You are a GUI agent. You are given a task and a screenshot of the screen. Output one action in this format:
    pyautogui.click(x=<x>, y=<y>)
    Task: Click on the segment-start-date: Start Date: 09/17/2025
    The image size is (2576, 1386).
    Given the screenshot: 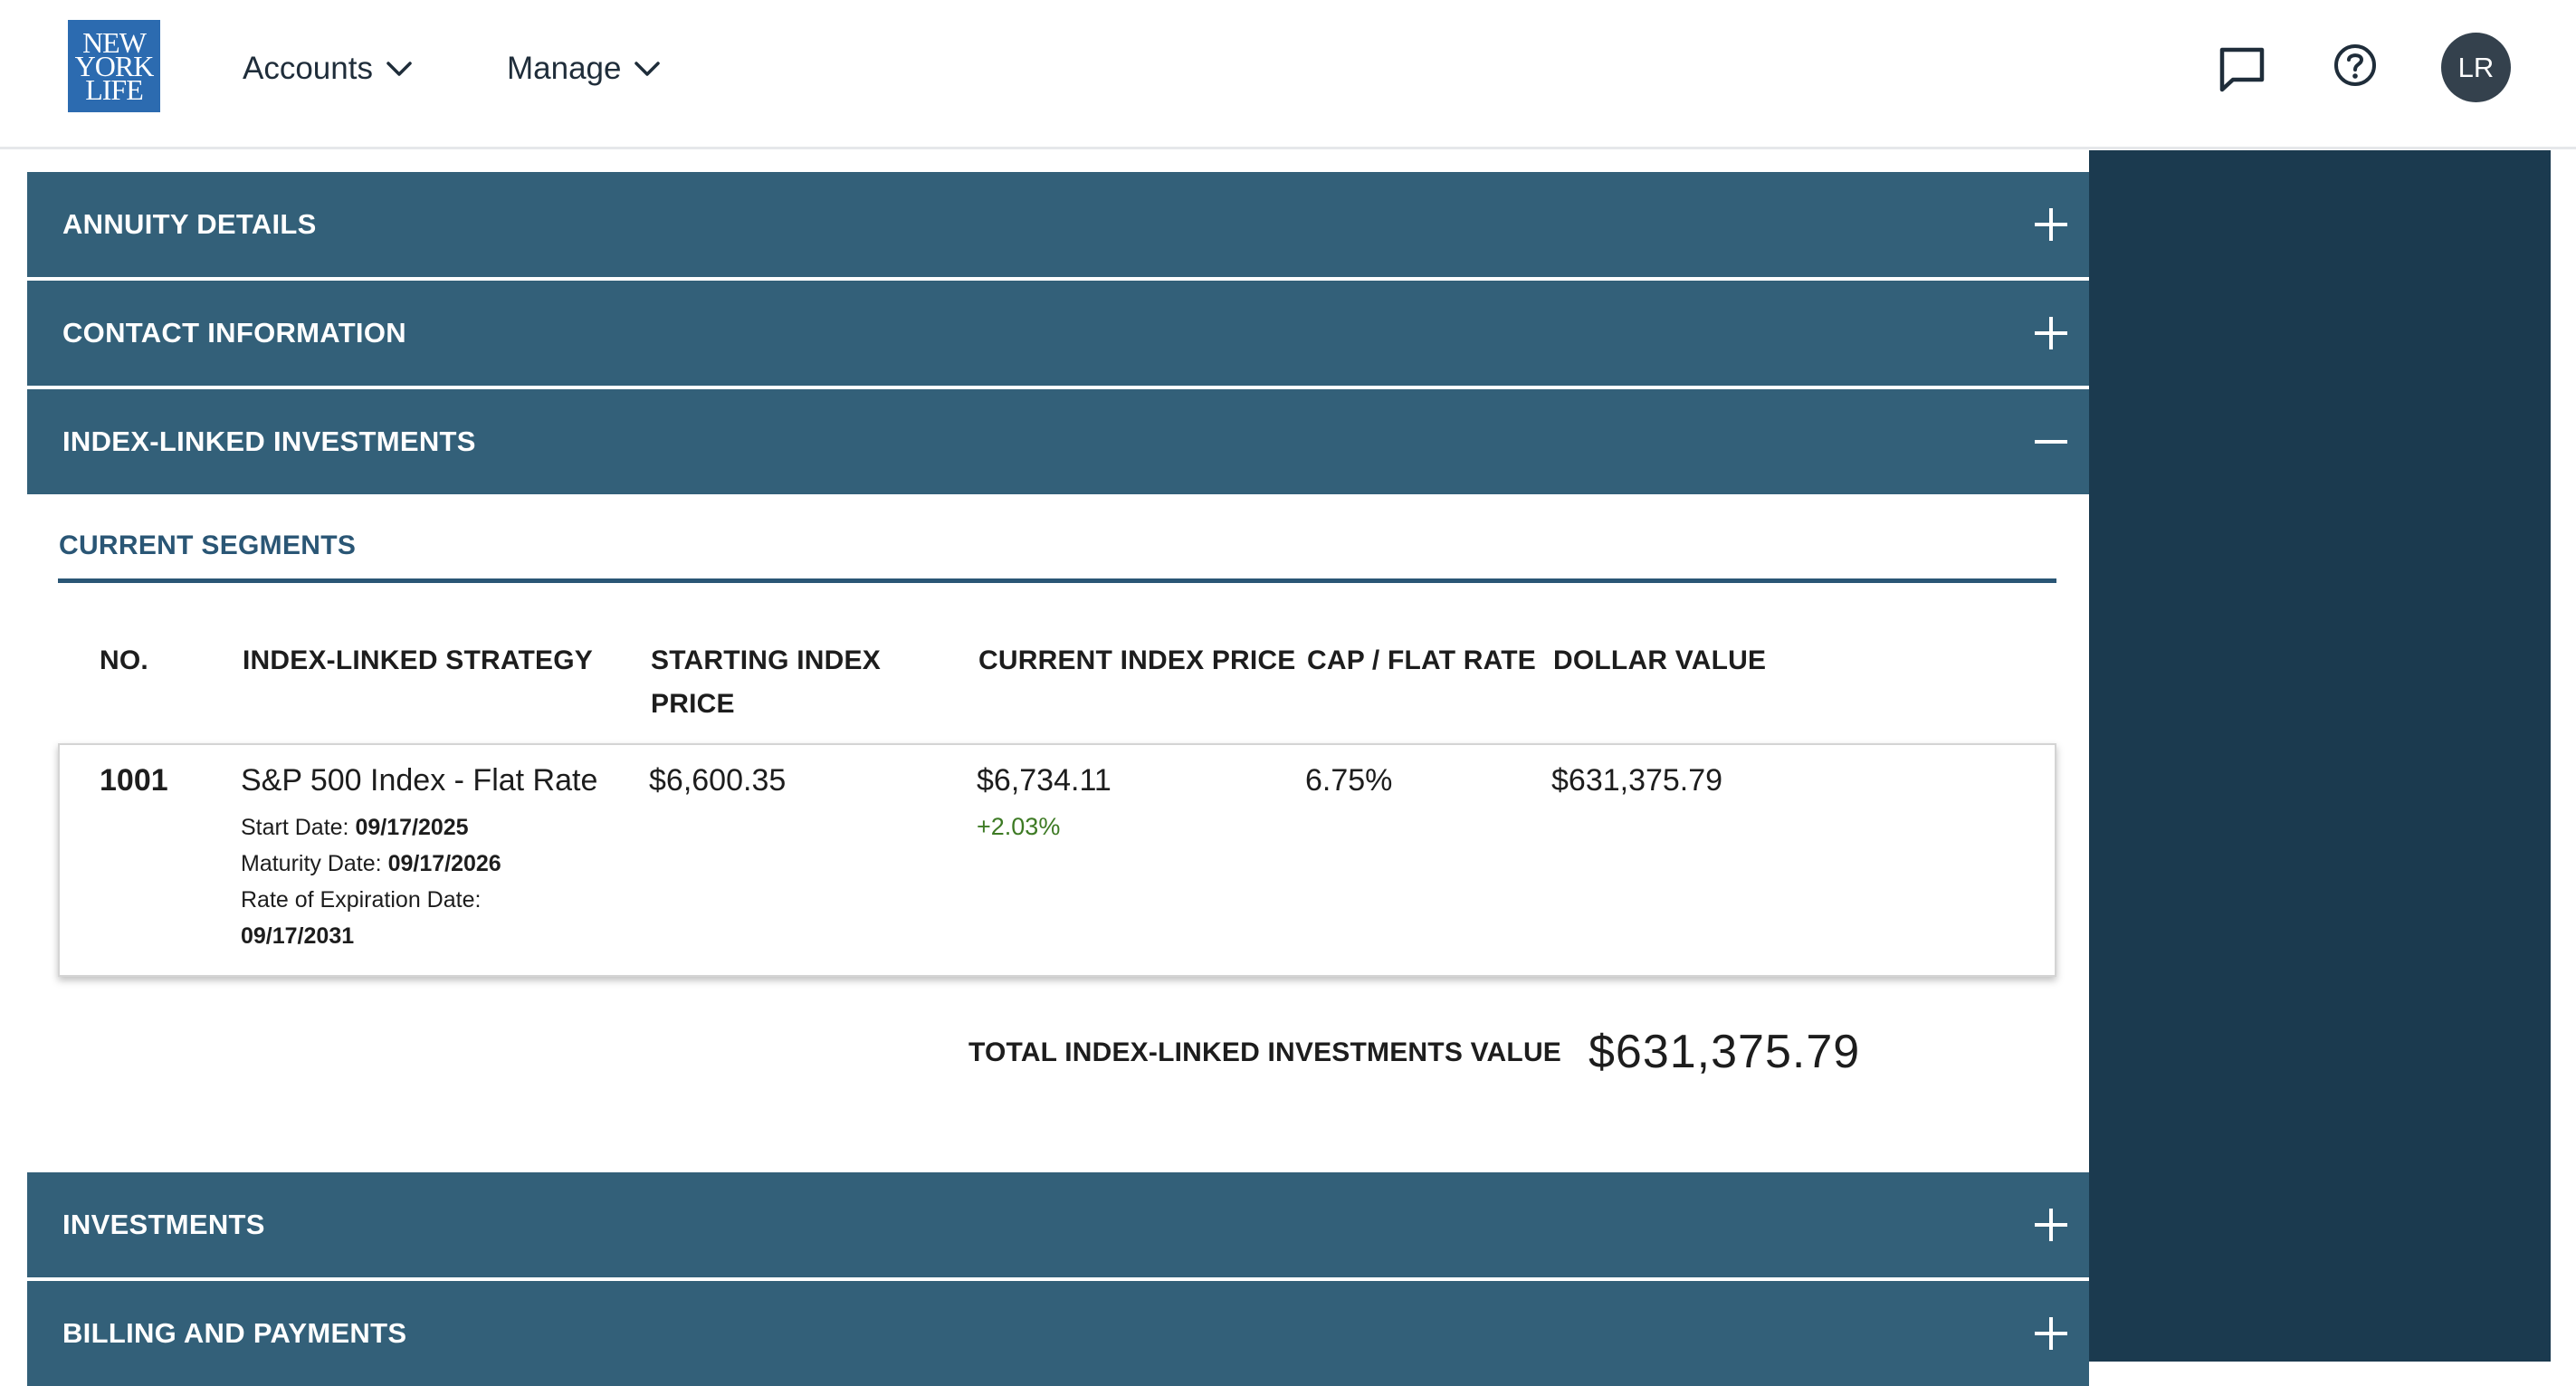 What is the action you would take?
    pyautogui.click(x=355, y=828)
    